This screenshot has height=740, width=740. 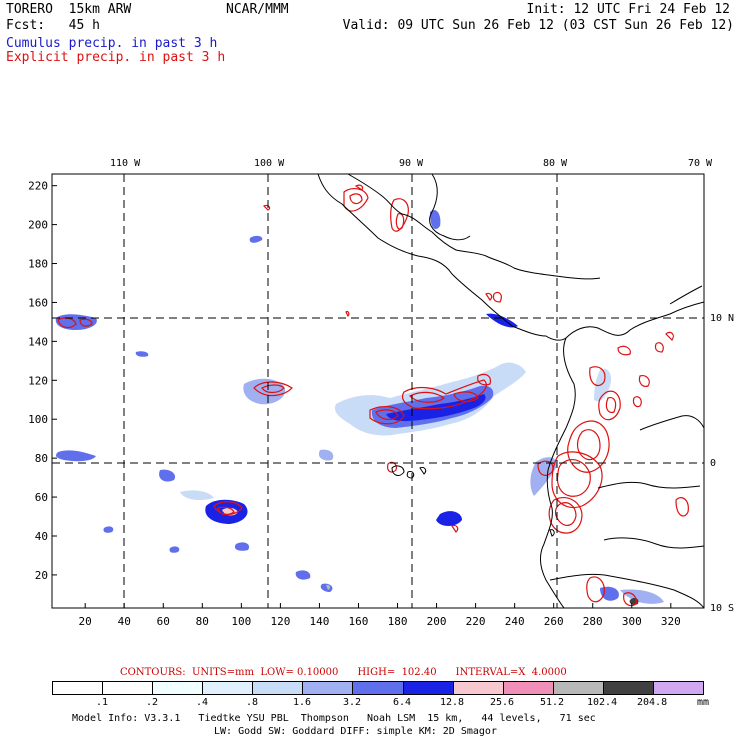 What do you see at coordinates (452, 702) in the screenshot?
I see `colorbar-label: 12.8` at bounding box center [452, 702].